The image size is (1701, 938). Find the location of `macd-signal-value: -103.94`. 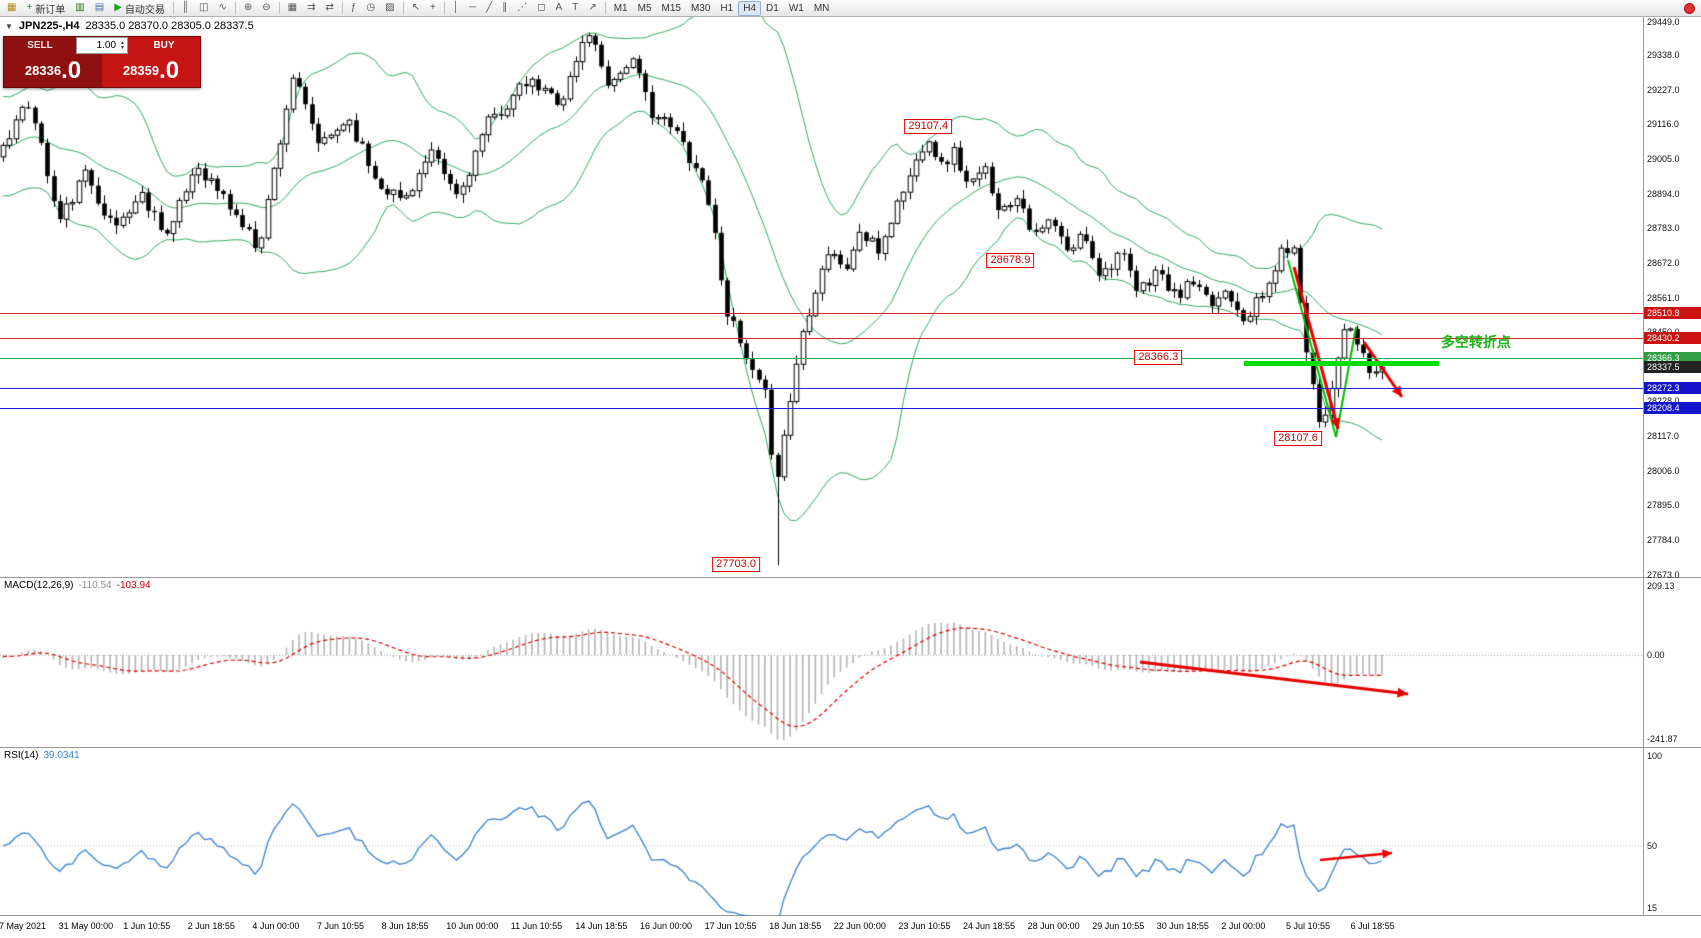

macd-signal-value: -103.94 is located at coordinates (133, 585).